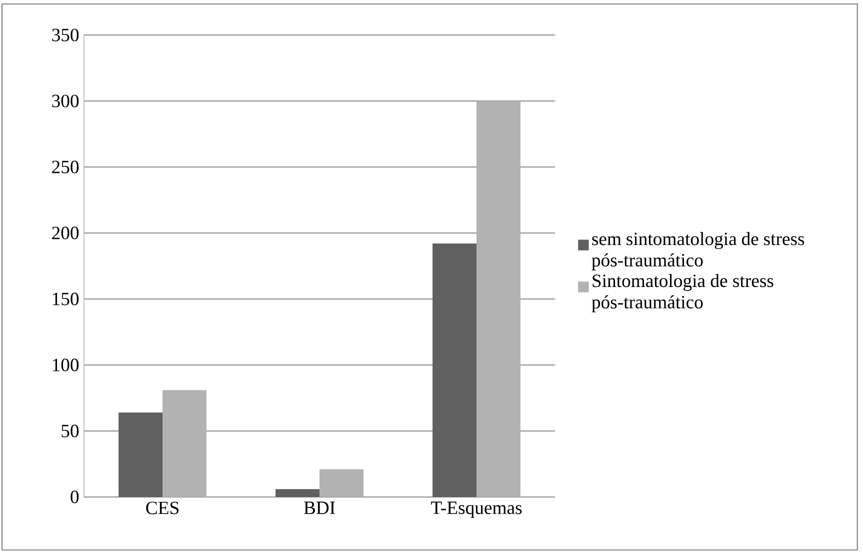 Image resolution: width=863 pixels, height=552 pixels. I want to click on y-tick-label: 250, so click(65, 167).